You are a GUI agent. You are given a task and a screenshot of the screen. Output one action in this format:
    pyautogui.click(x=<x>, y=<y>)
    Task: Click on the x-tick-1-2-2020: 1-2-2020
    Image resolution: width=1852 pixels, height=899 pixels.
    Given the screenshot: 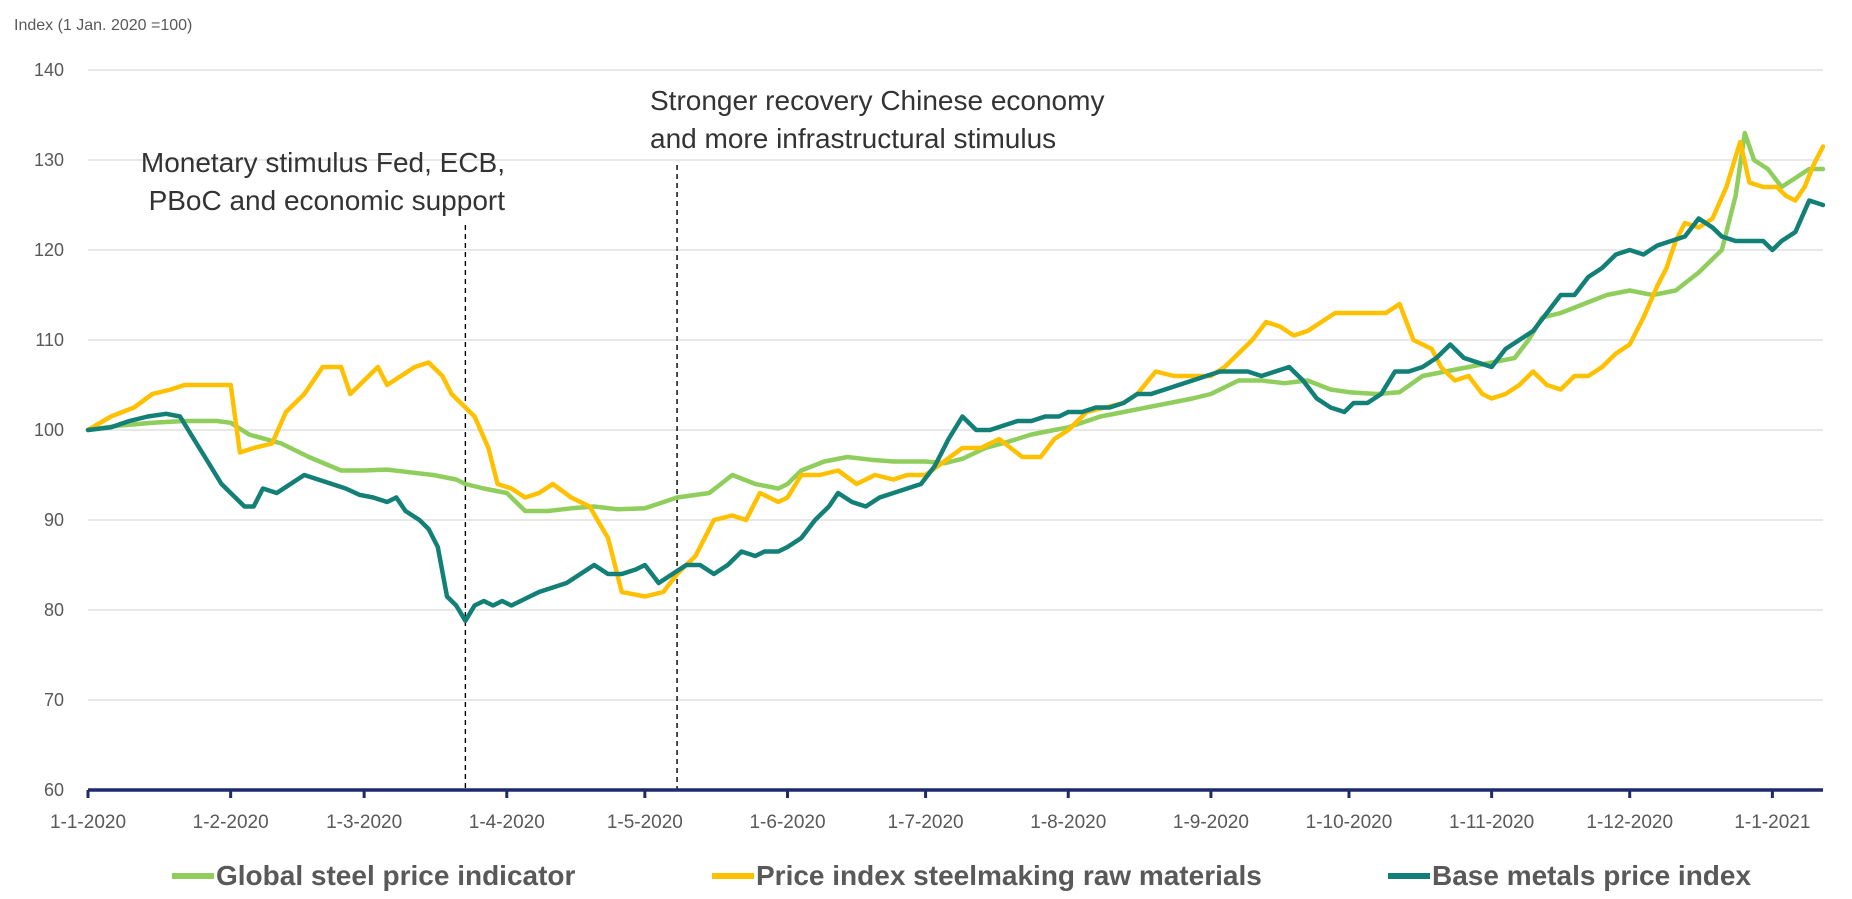 What is the action you would take?
    pyautogui.click(x=231, y=822)
    